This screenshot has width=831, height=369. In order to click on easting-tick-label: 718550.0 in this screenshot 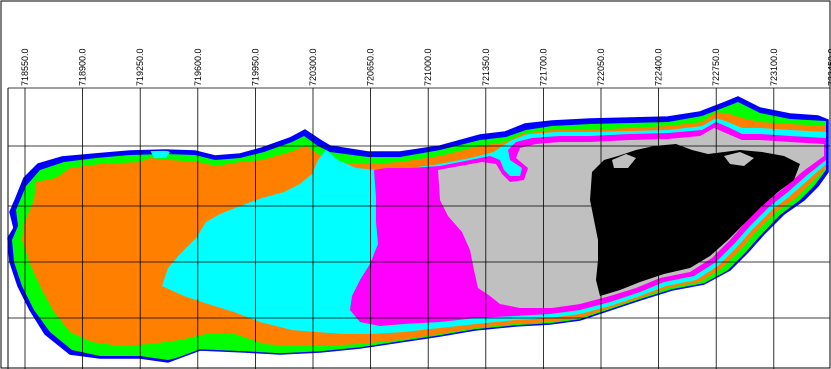, I will do `click(25, 67)`.